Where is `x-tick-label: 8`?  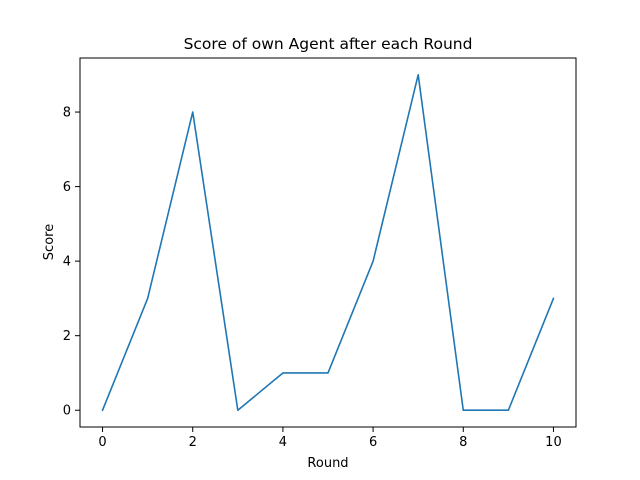
x-tick-label: 8 is located at coordinates (463, 442).